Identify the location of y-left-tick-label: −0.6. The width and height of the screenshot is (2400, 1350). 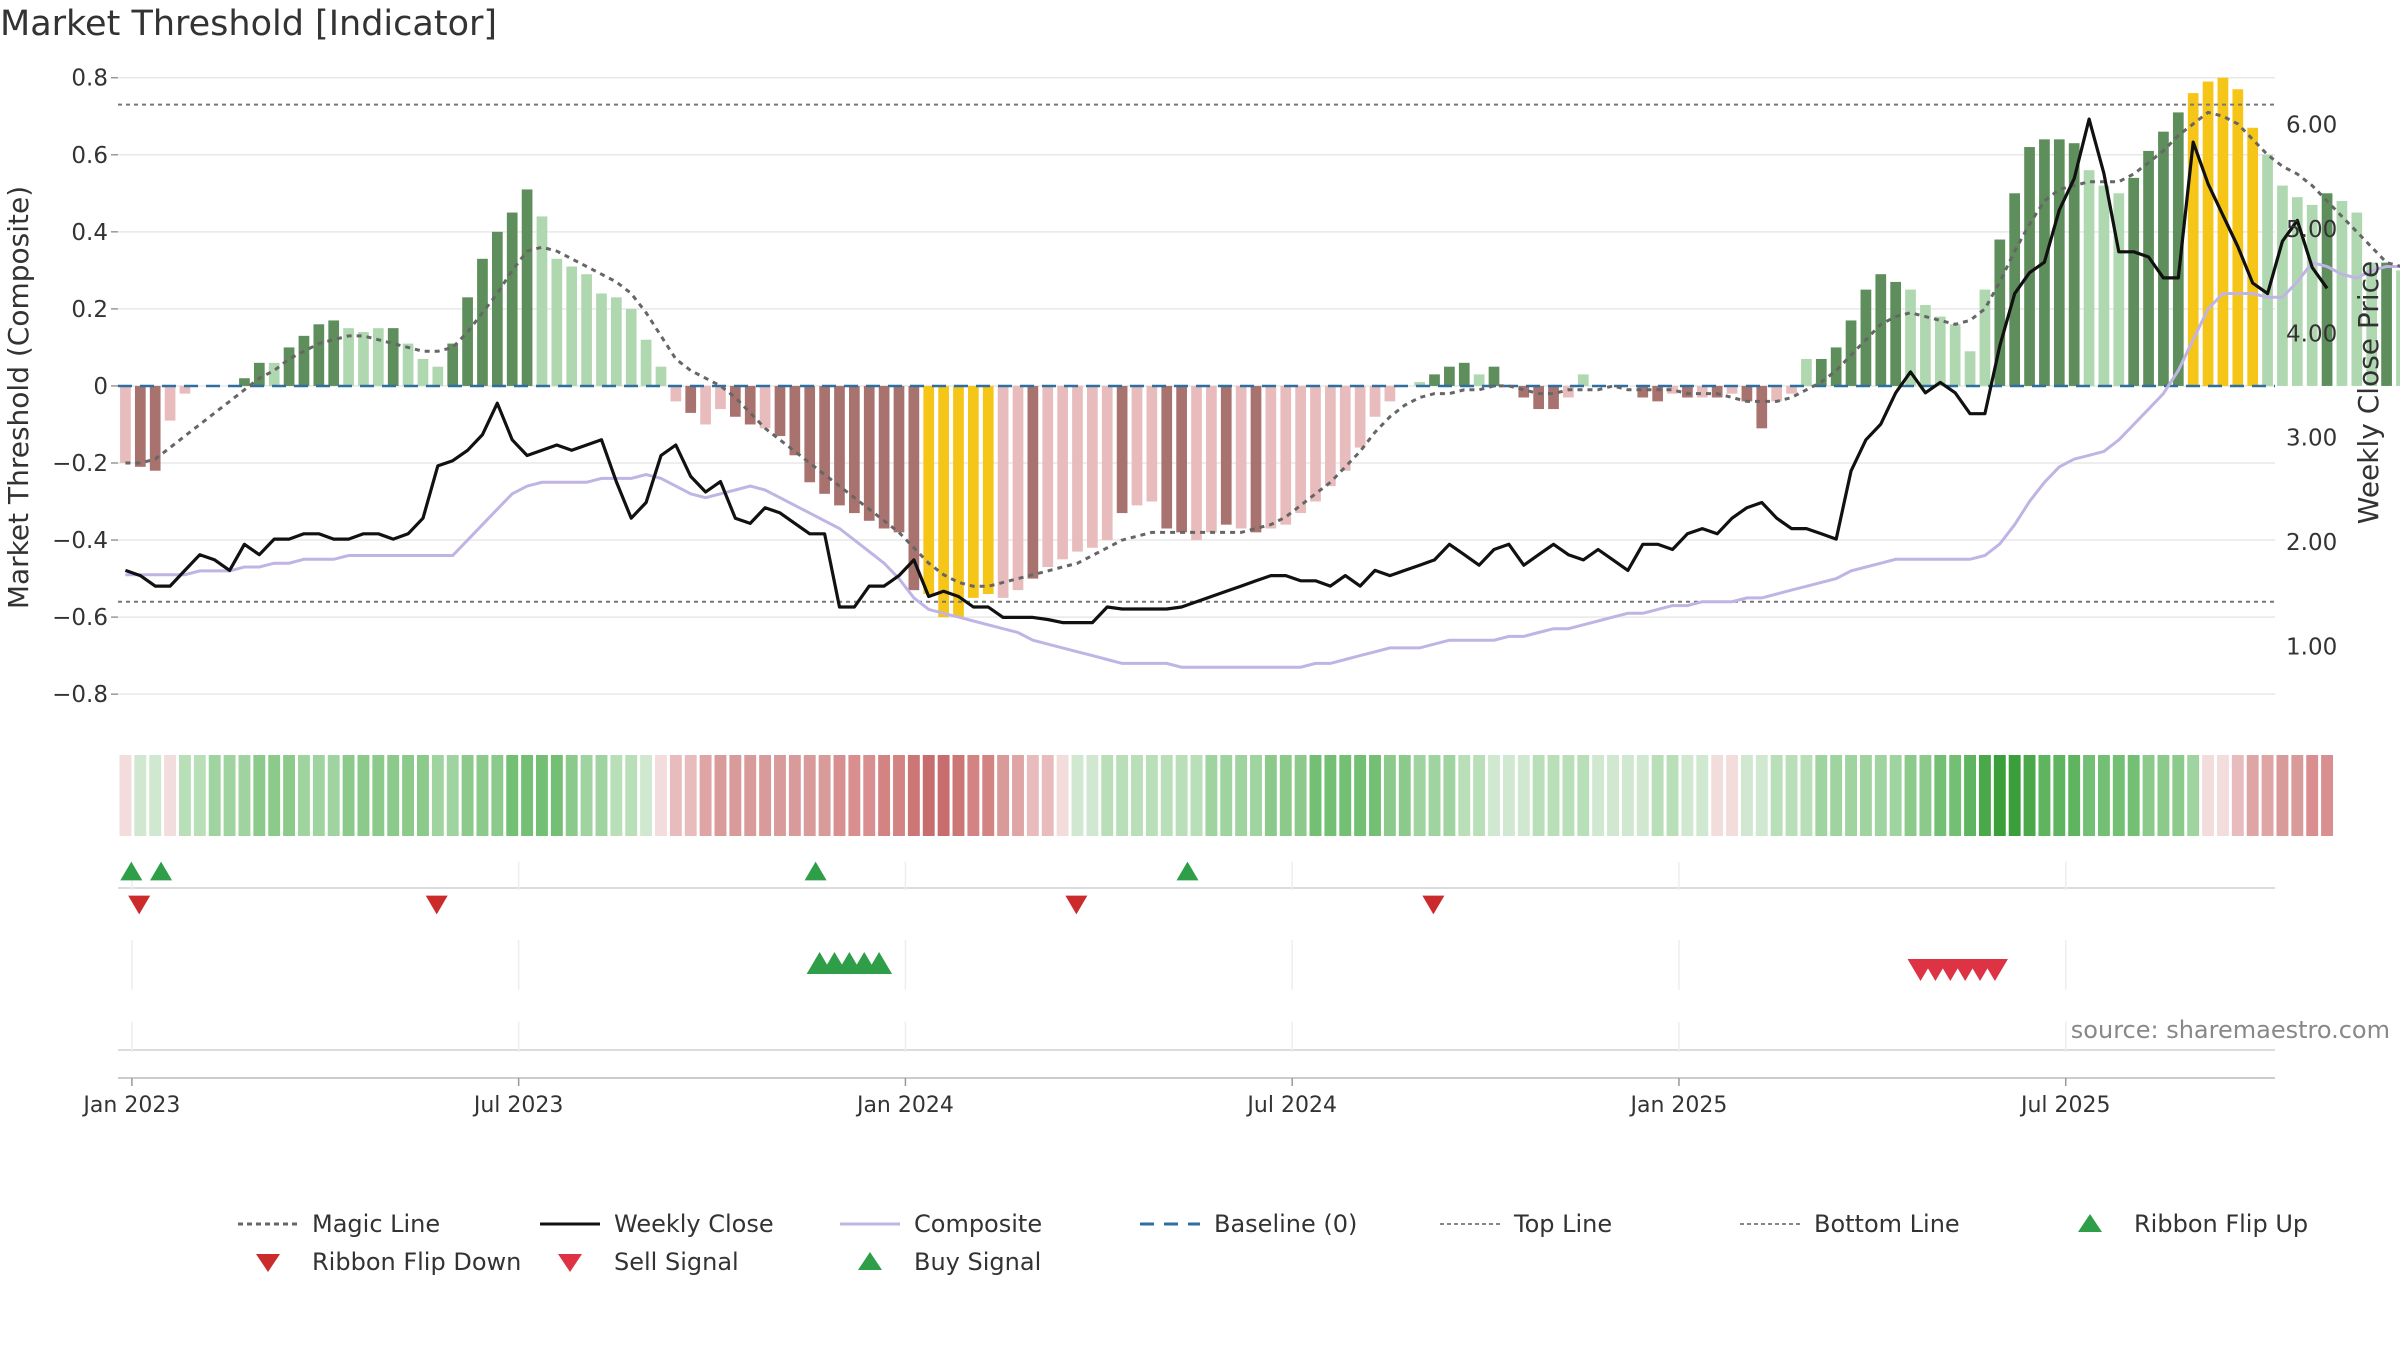
(80, 618).